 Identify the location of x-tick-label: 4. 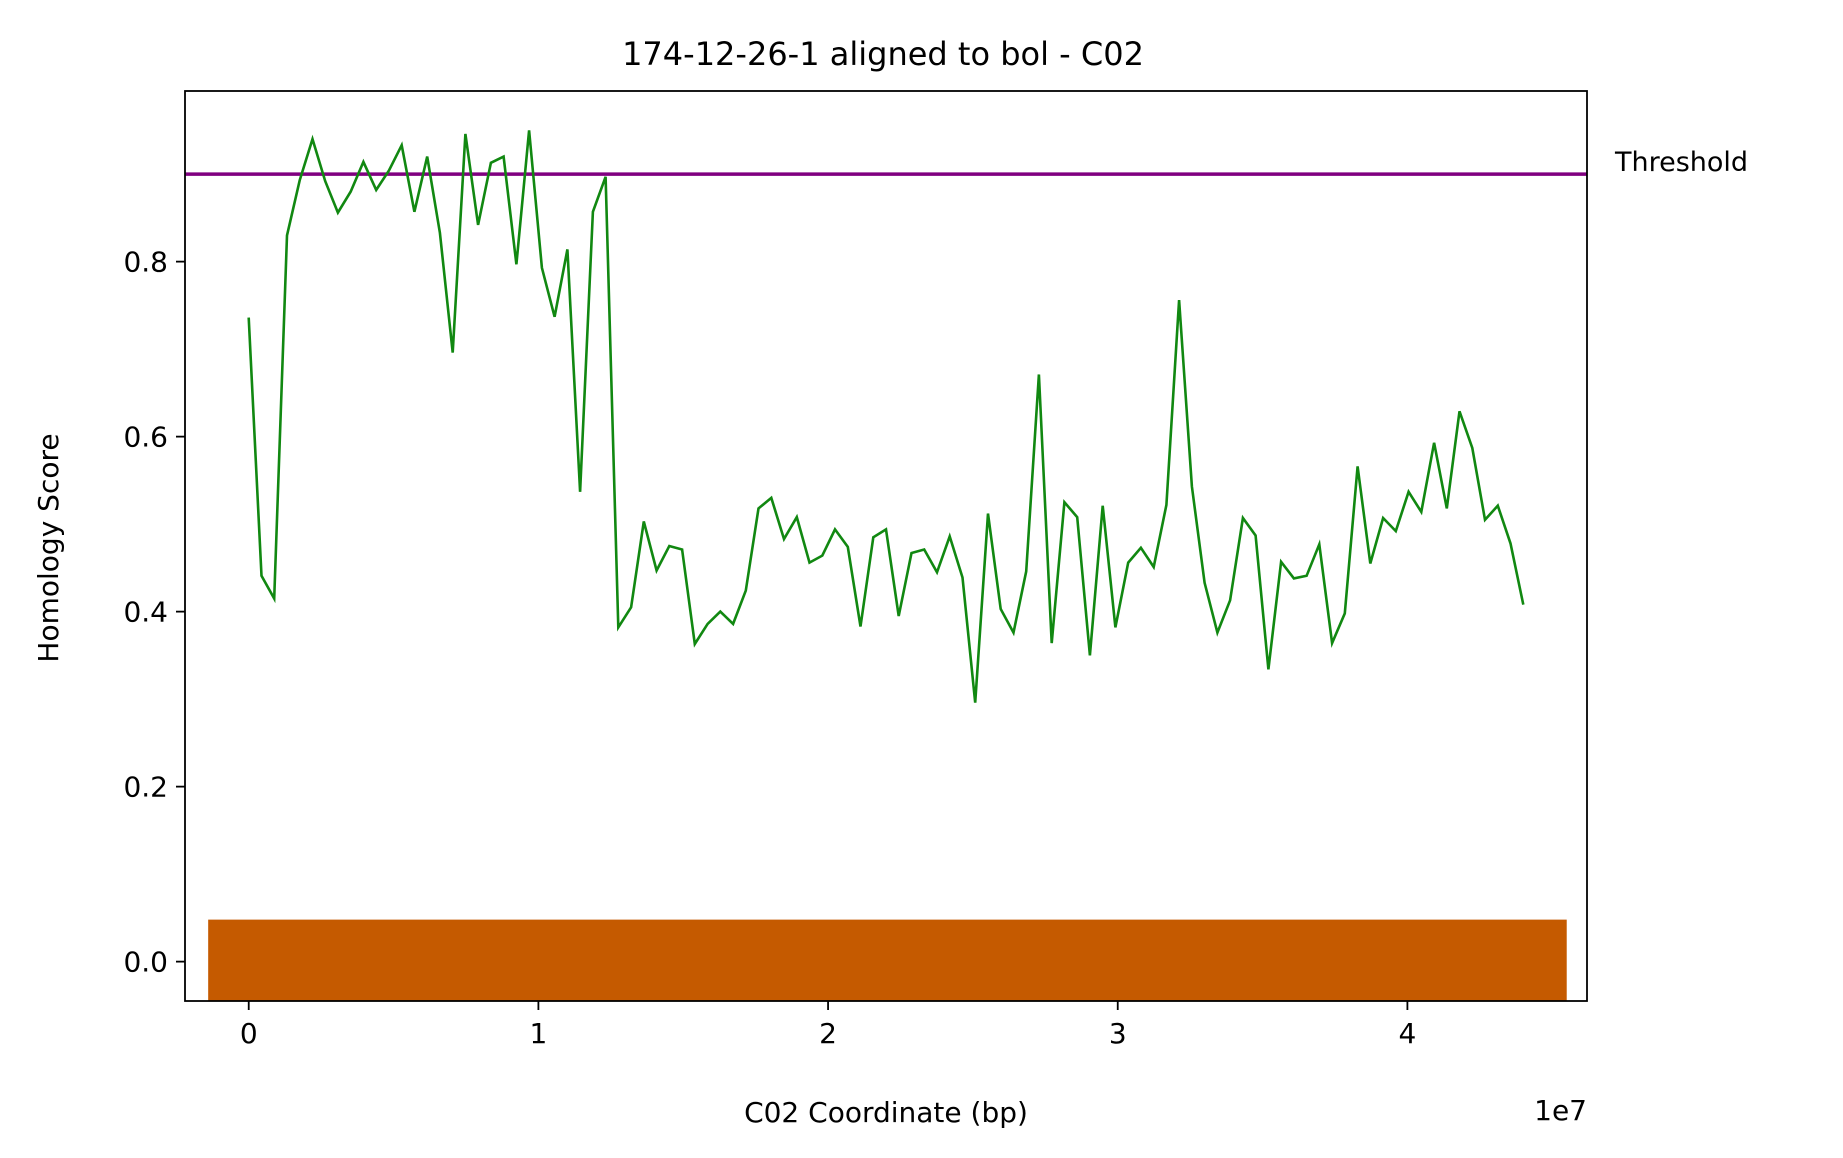
(1407, 1033).